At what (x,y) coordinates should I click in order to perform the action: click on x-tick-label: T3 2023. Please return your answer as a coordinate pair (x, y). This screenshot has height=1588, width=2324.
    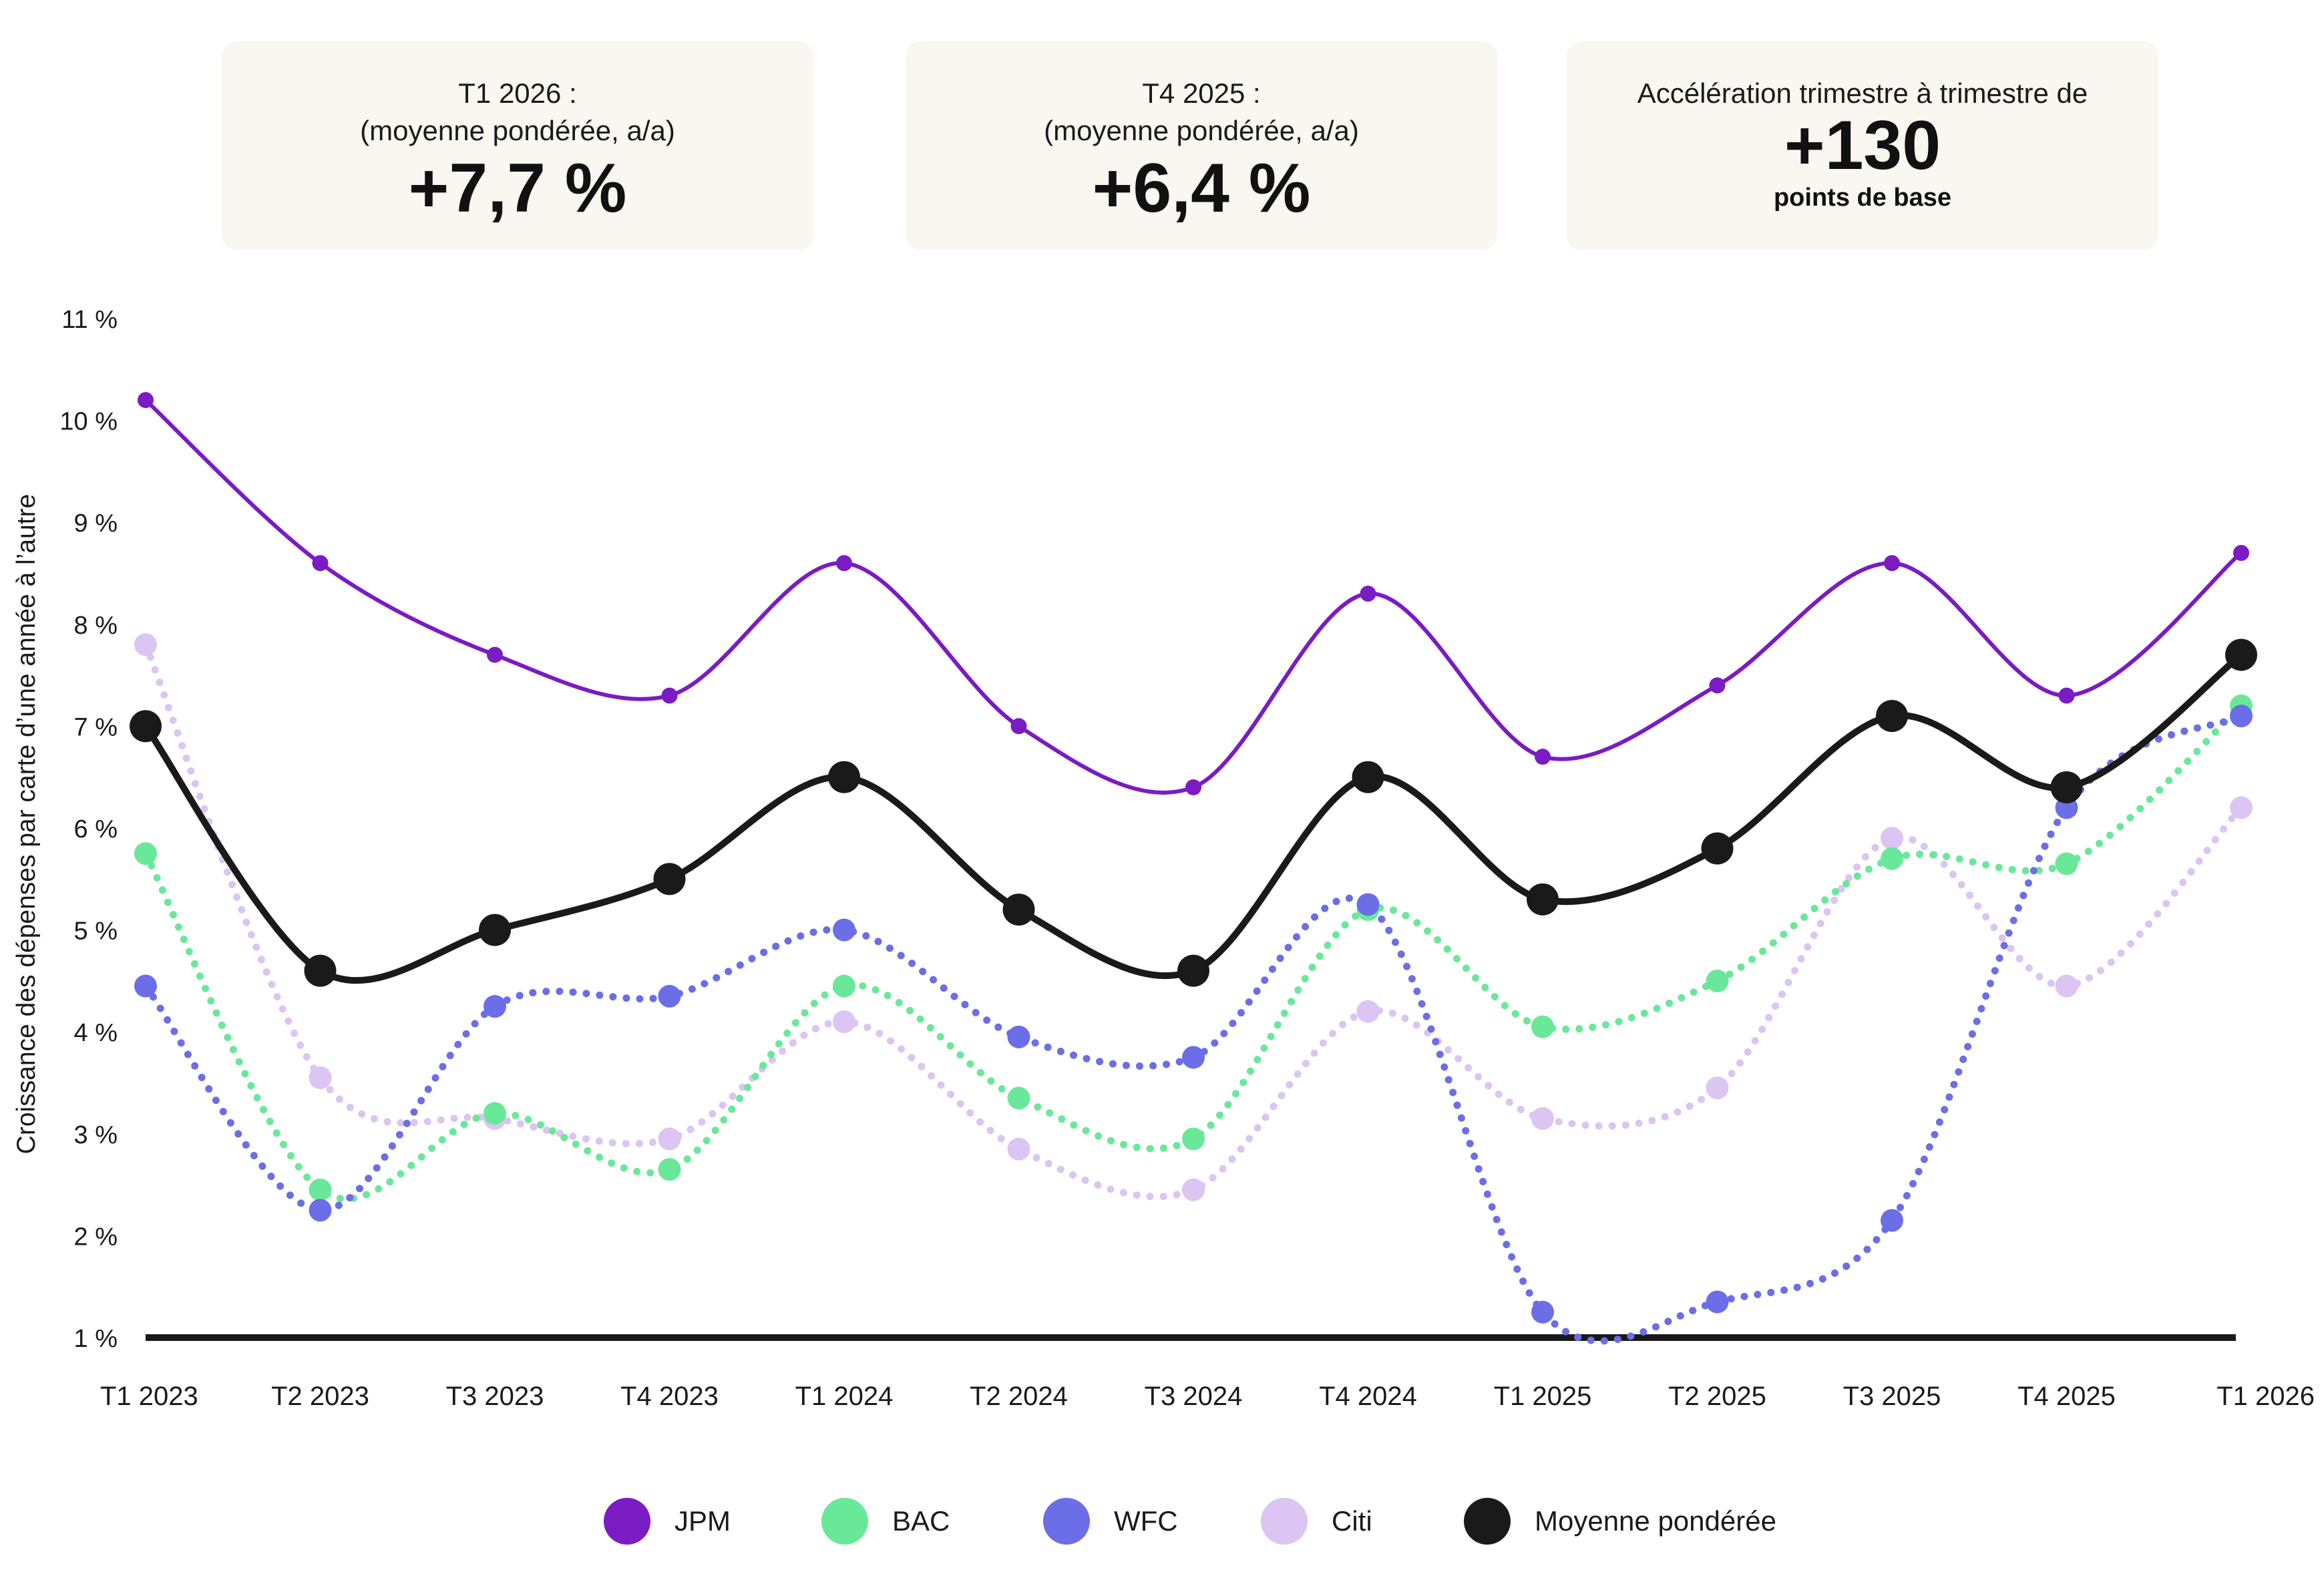
    Looking at the image, I should click on (495, 1396).